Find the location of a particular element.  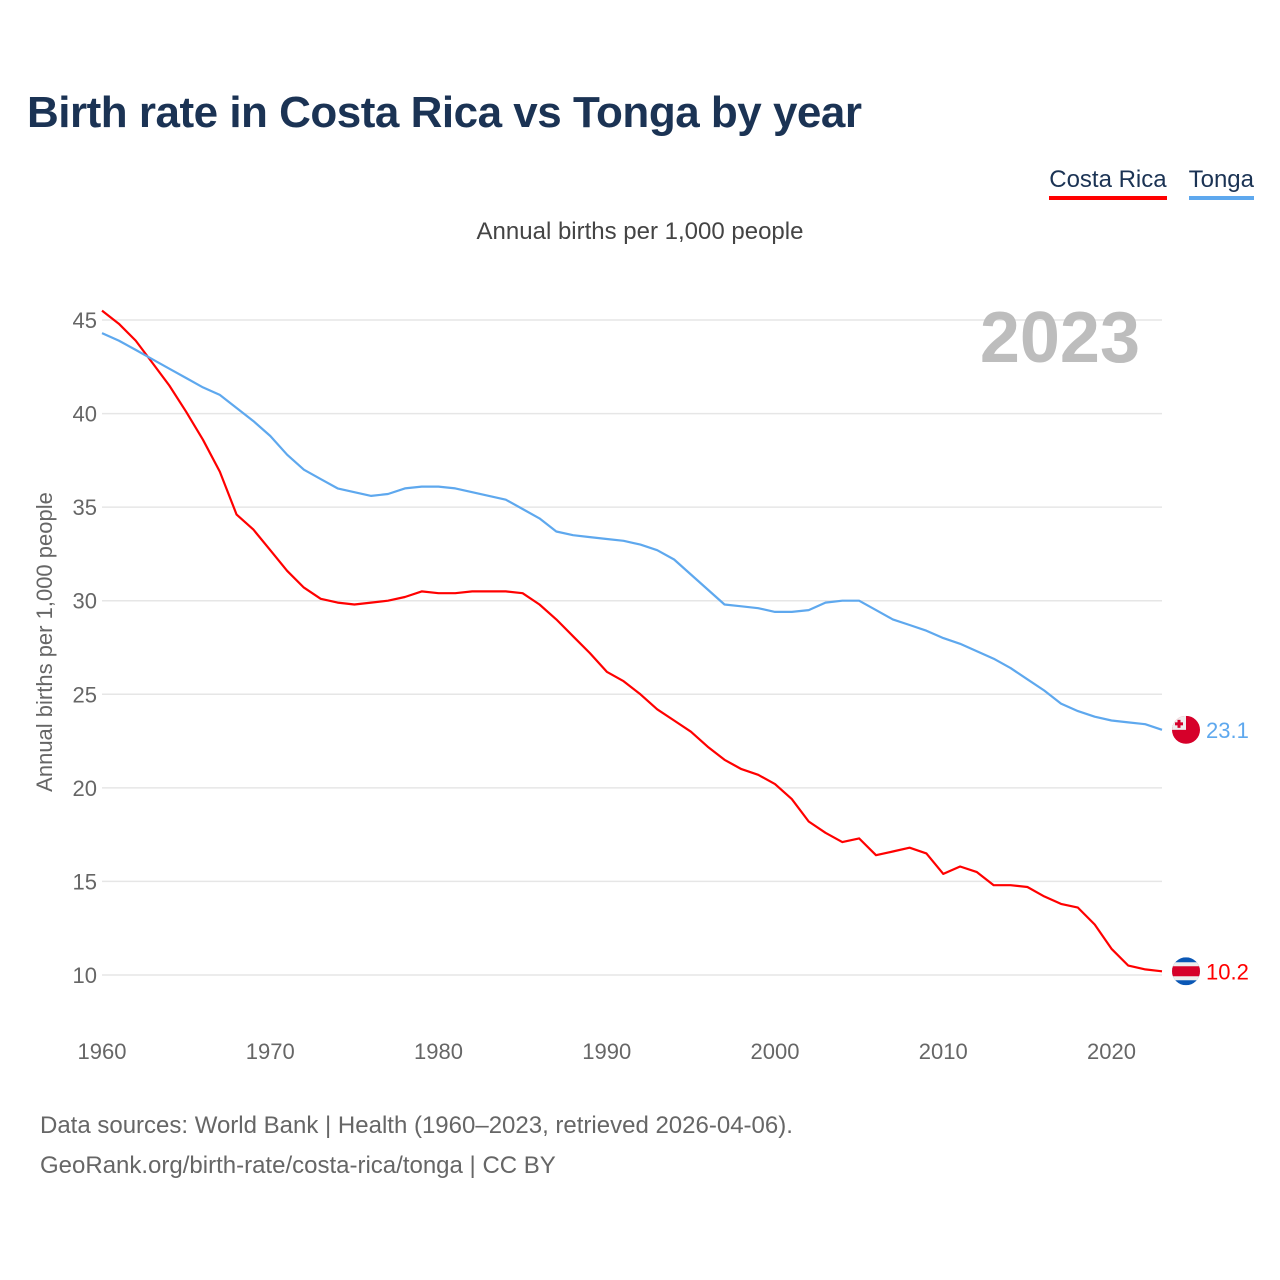

legend-item-tonga: Tonga is located at coordinates (1221, 183).